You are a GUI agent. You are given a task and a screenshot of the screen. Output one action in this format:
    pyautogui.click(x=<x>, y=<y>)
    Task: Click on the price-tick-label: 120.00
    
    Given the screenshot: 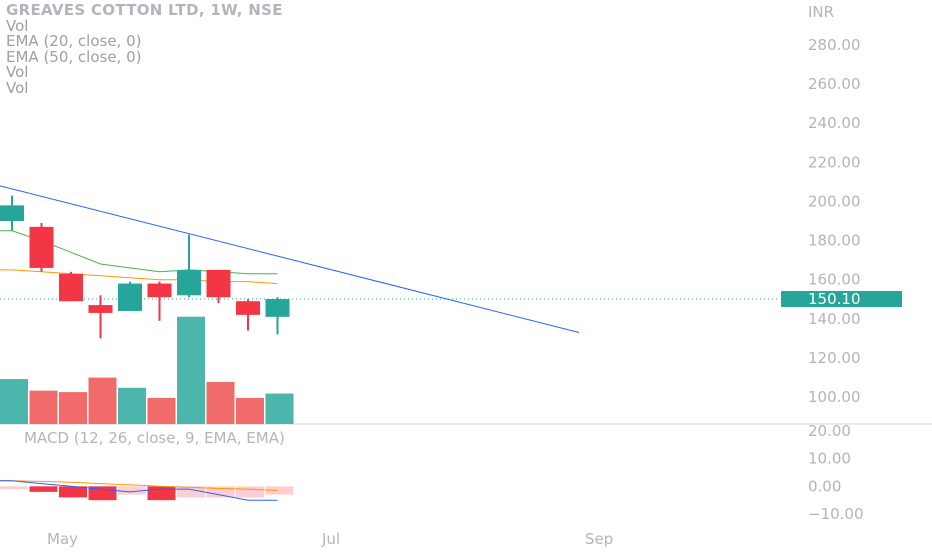 What is the action you would take?
    pyautogui.click(x=834, y=358)
    